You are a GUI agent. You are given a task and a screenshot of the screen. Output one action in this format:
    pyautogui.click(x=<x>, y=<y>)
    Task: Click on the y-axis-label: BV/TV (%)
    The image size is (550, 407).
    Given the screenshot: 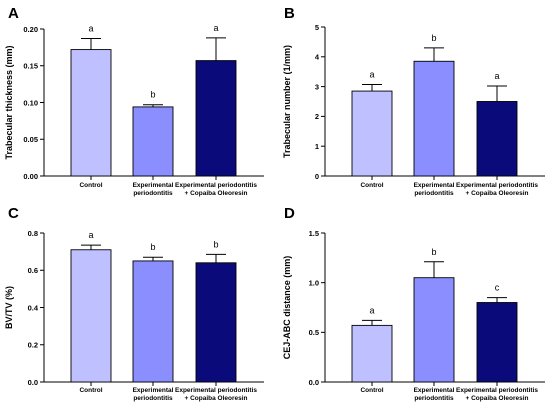 What is the action you would take?
    pyautogui.click(x=9, y=307)
    